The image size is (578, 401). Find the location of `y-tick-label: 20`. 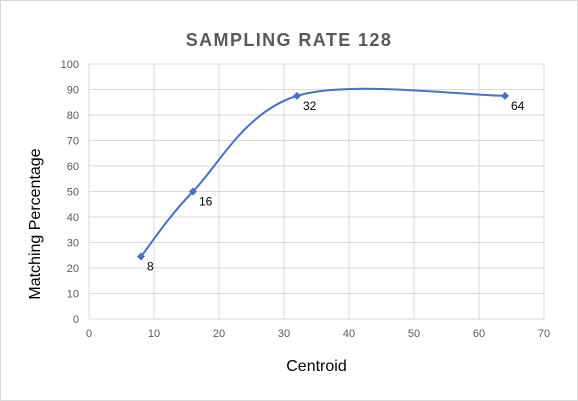

y-tick-label: 20 is located at coordinates (73, 269).